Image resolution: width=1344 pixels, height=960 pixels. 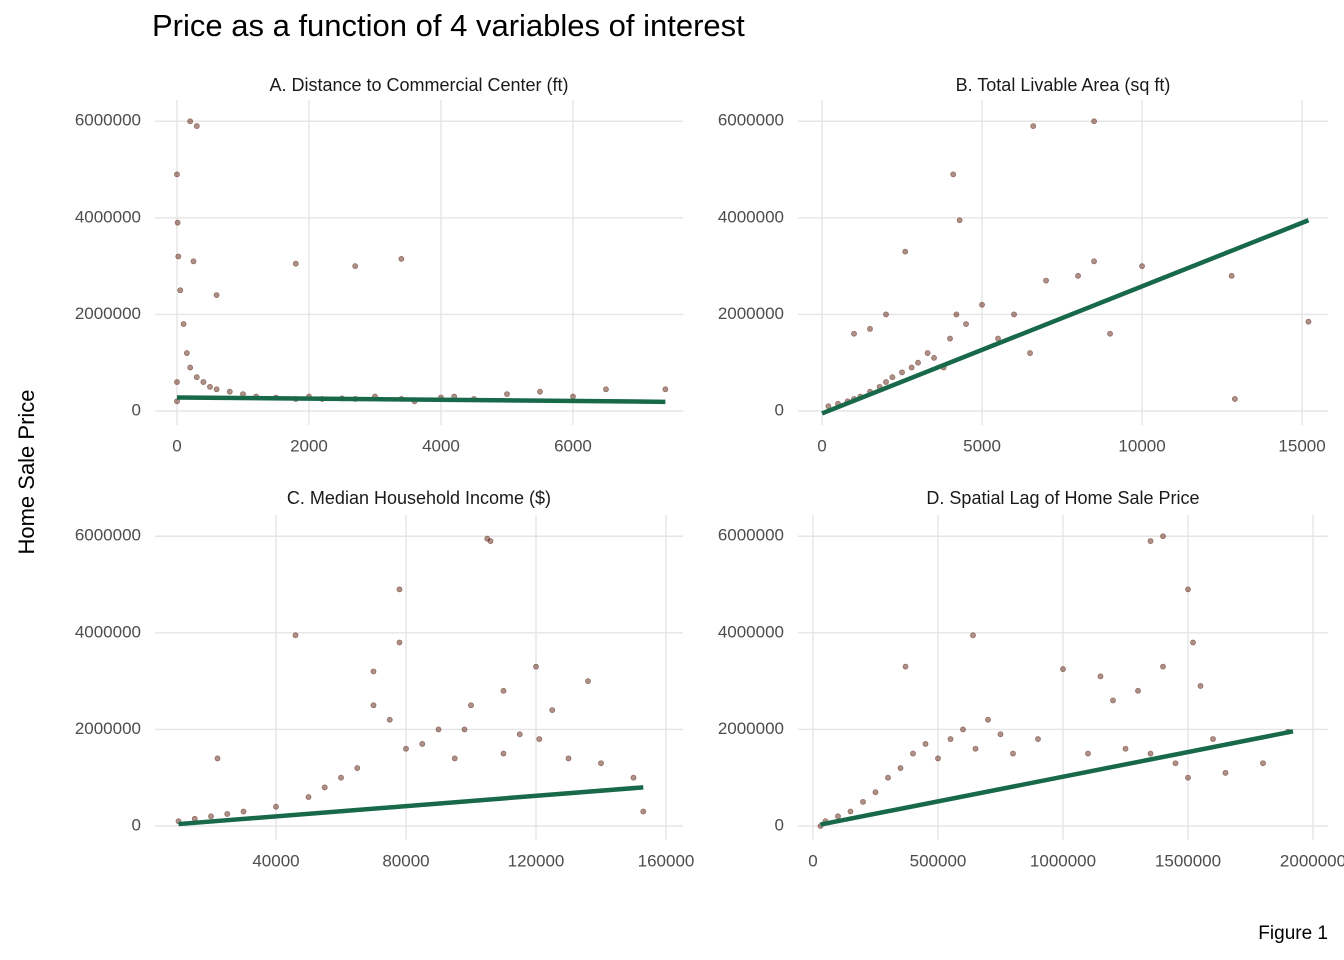 I want to click on x-tick-label: 5000, so click(x=982, y=445).